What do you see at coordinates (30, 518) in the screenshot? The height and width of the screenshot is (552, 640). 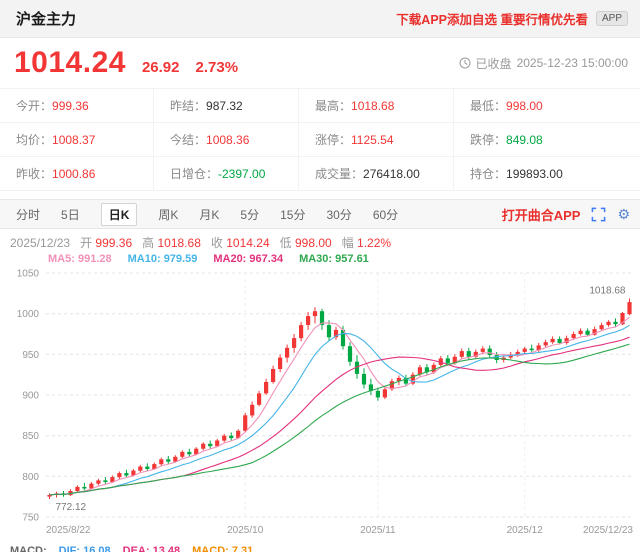 I see `svg-text: 750` at bounding box center [30, 518].